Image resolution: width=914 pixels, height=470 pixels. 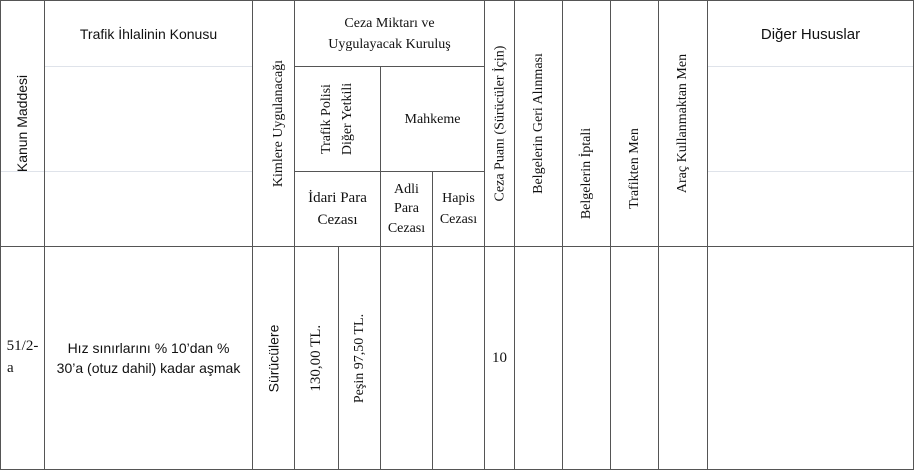 What do you see at coordinates (500, 123) in the screenshot?
I see `header-ceza-puani: Ceza Puanı (Sürücüler İçin)` at bounding box center [500, 123].